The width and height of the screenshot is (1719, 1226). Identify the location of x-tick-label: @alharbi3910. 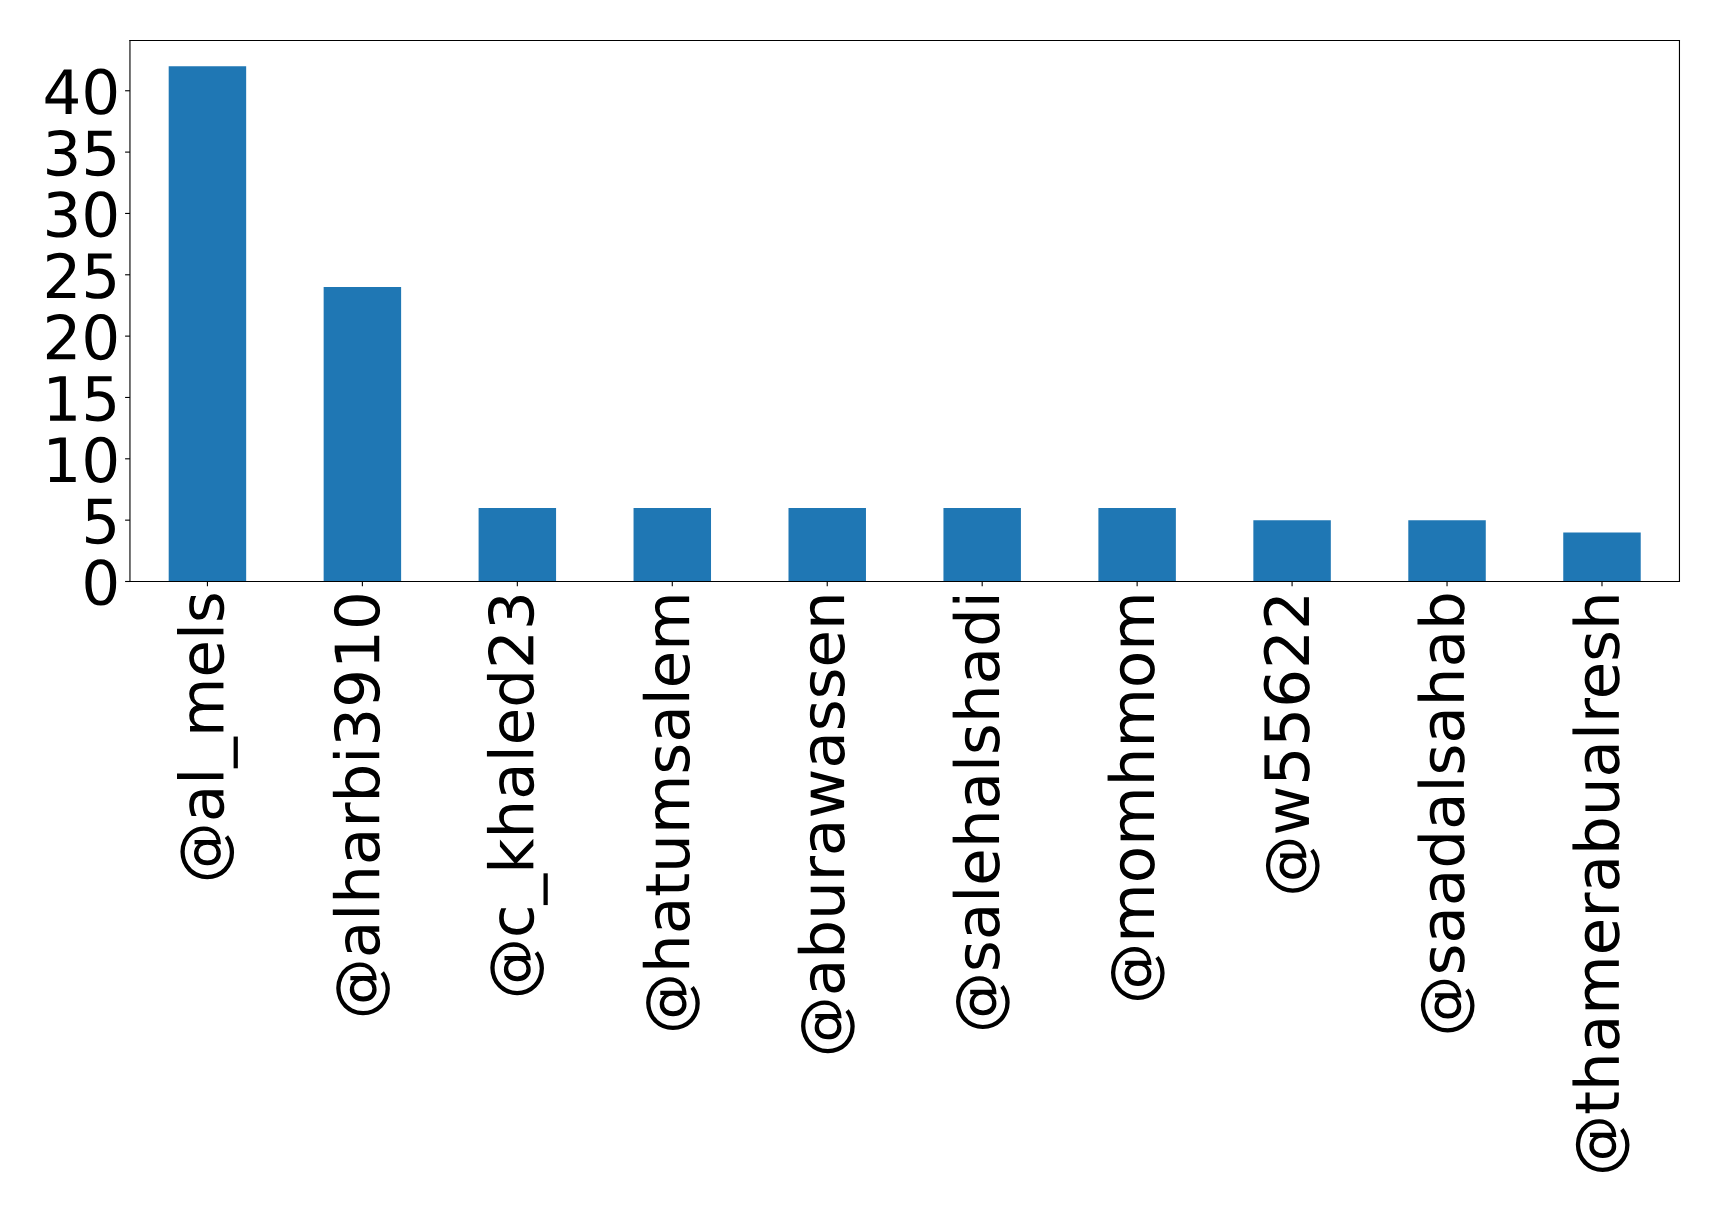
(361, 805).